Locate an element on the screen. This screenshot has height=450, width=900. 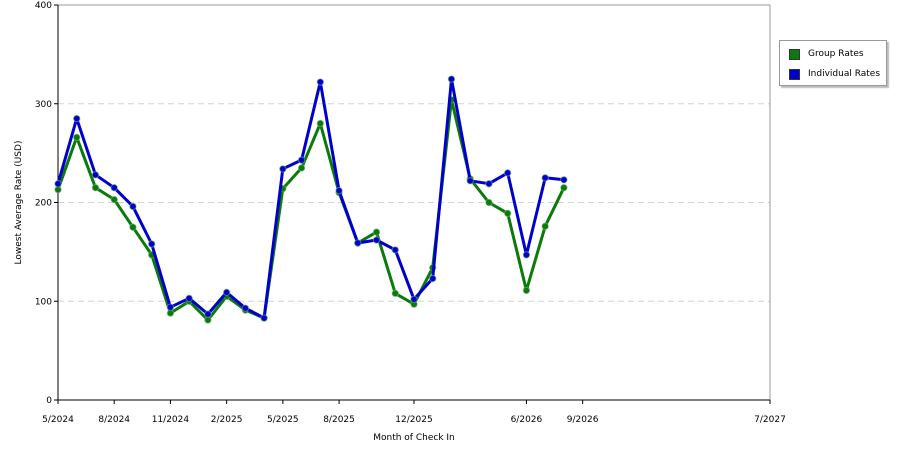
legend-swatch-individual-rates is located at coordinates (794, 74).